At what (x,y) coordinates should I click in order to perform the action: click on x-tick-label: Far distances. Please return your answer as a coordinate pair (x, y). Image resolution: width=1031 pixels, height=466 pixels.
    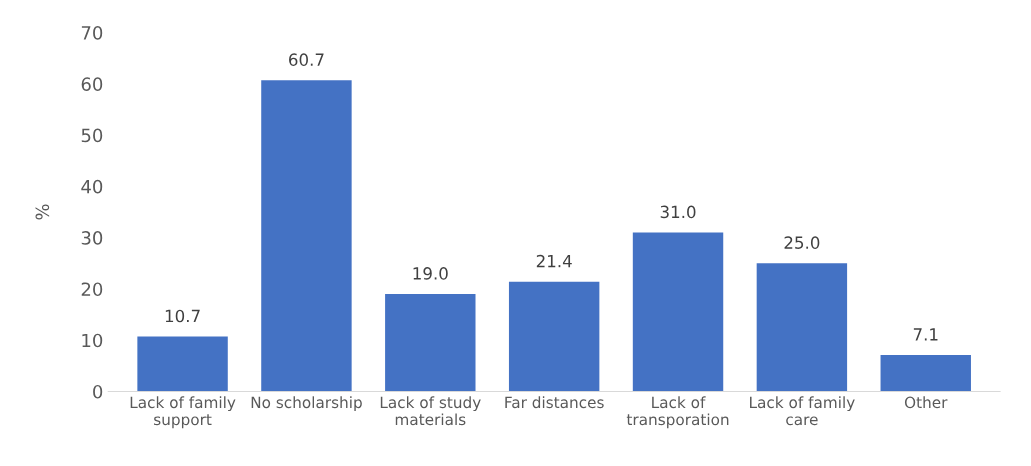
    Looking at the image, I should click on (554, 402).